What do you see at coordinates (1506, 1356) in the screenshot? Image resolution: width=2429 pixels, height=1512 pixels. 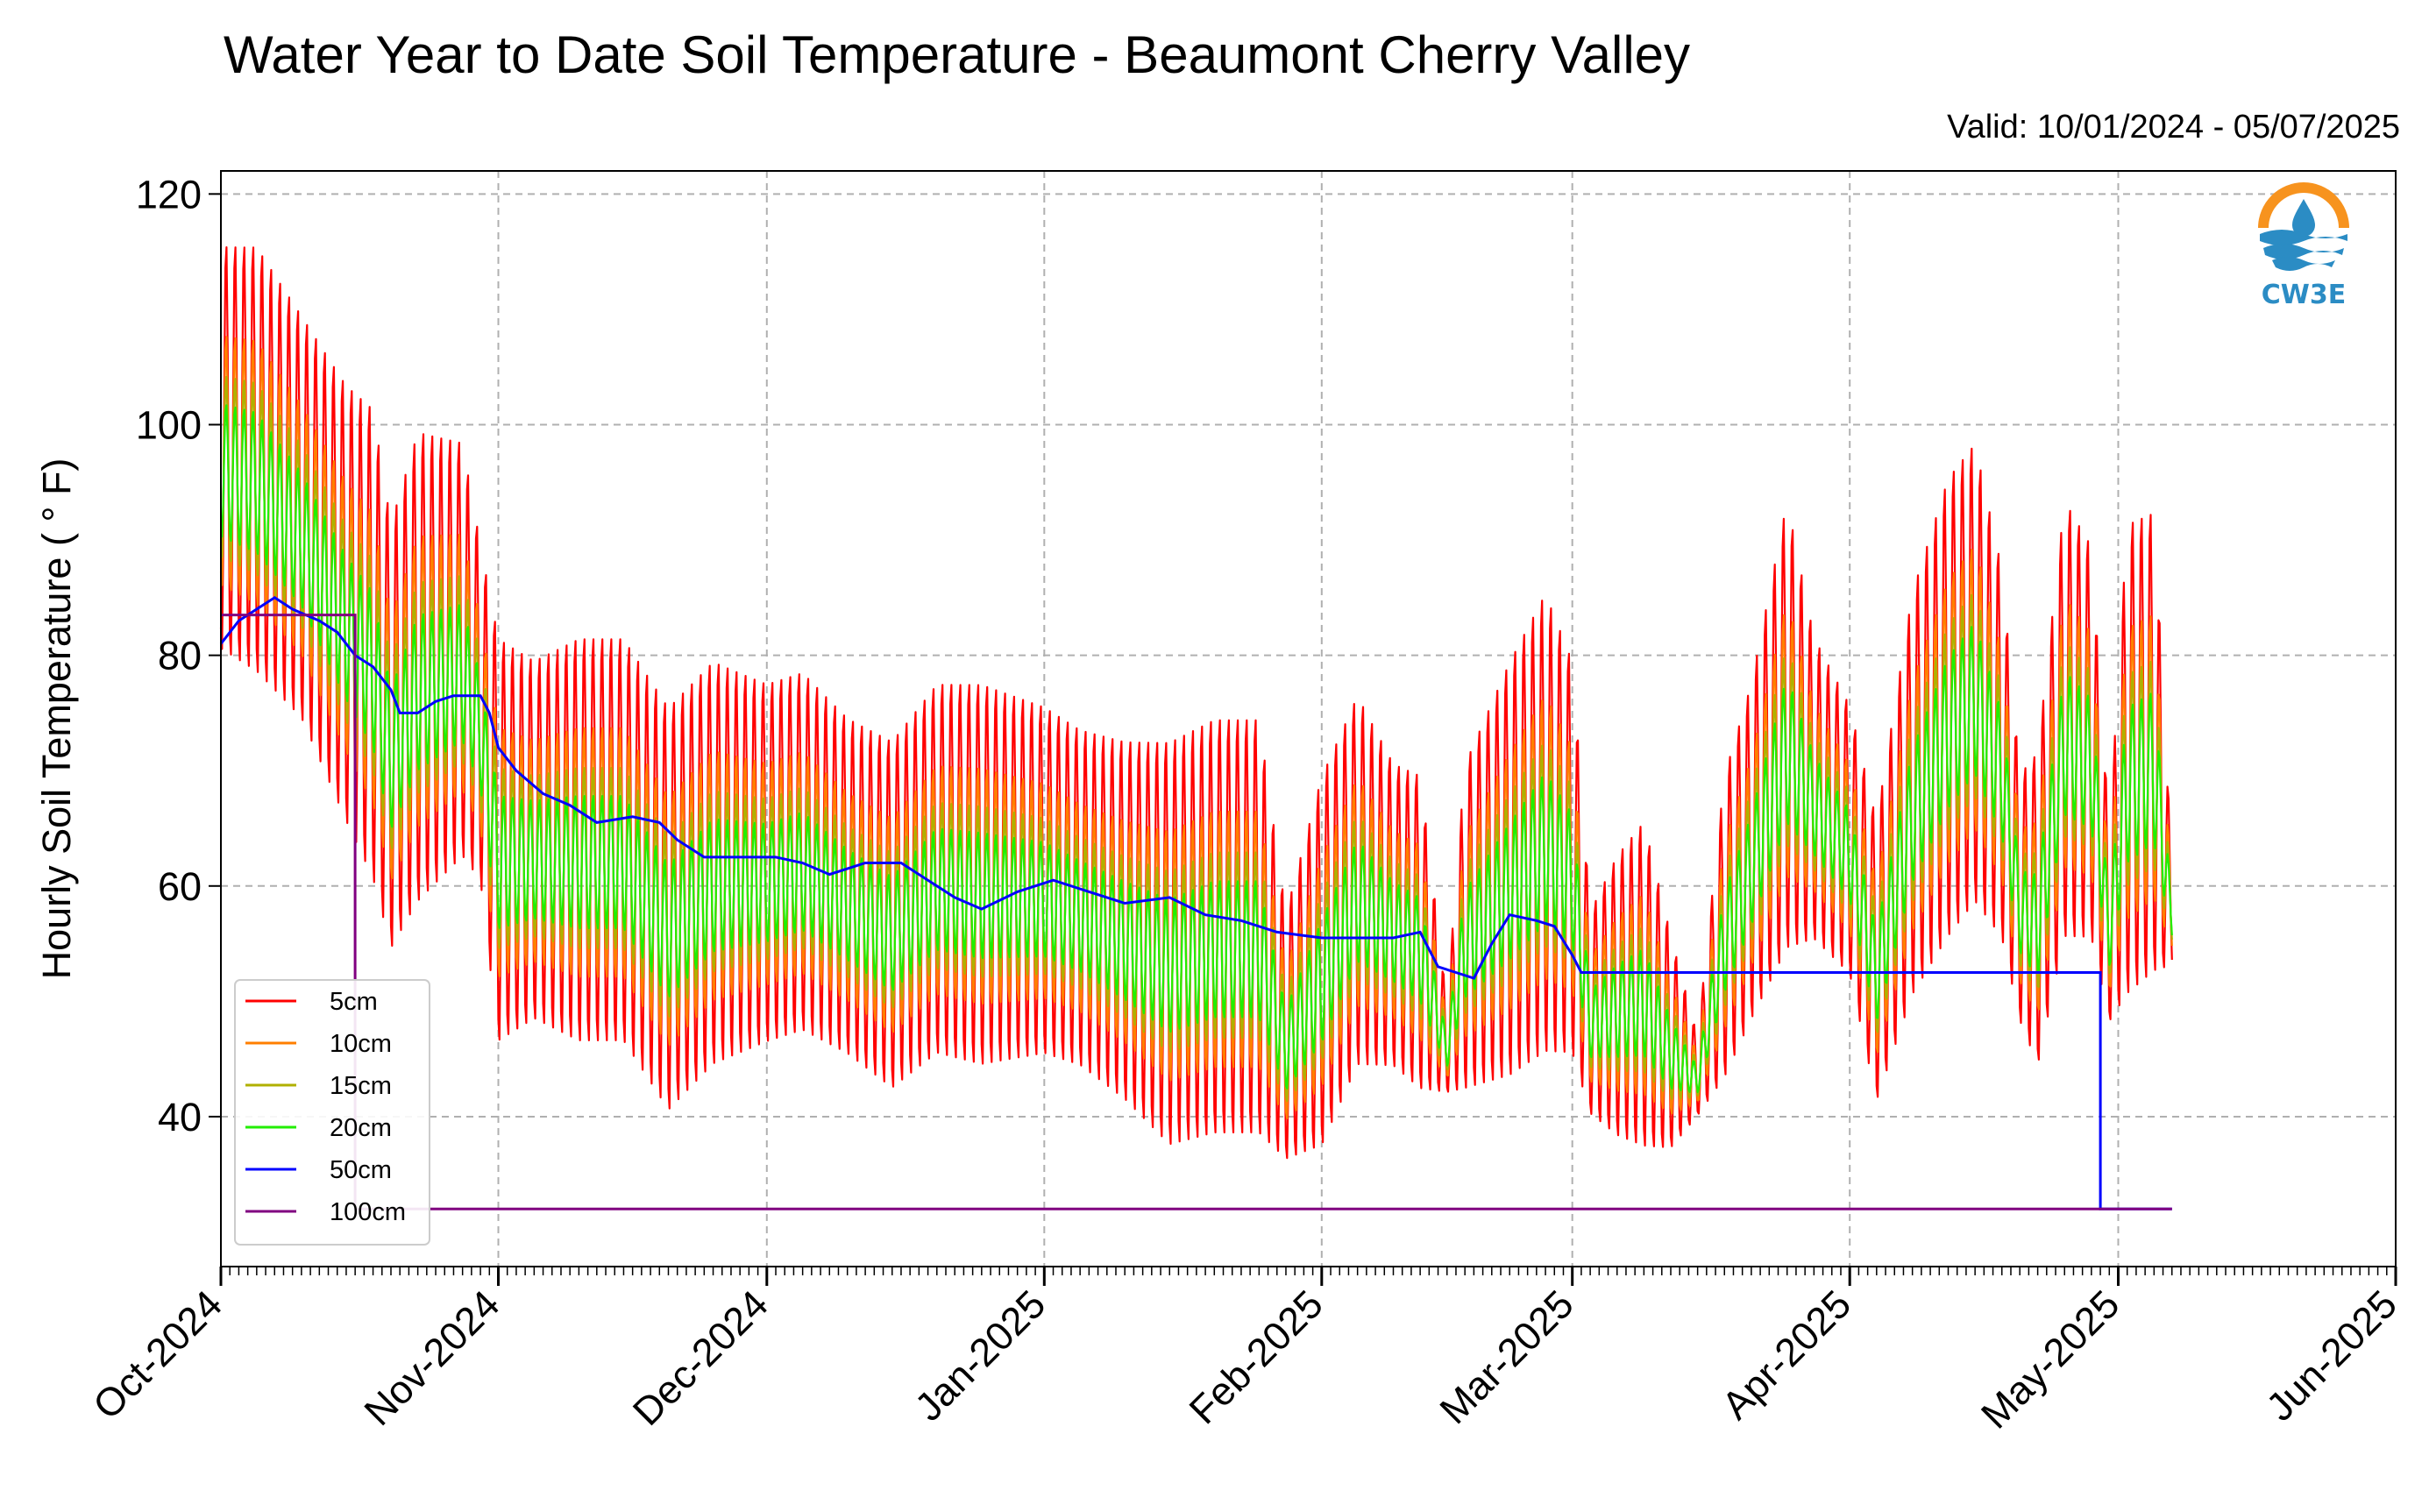 I see `x-tick-label: Mar-2025` at bounding box center [1506, 1356].